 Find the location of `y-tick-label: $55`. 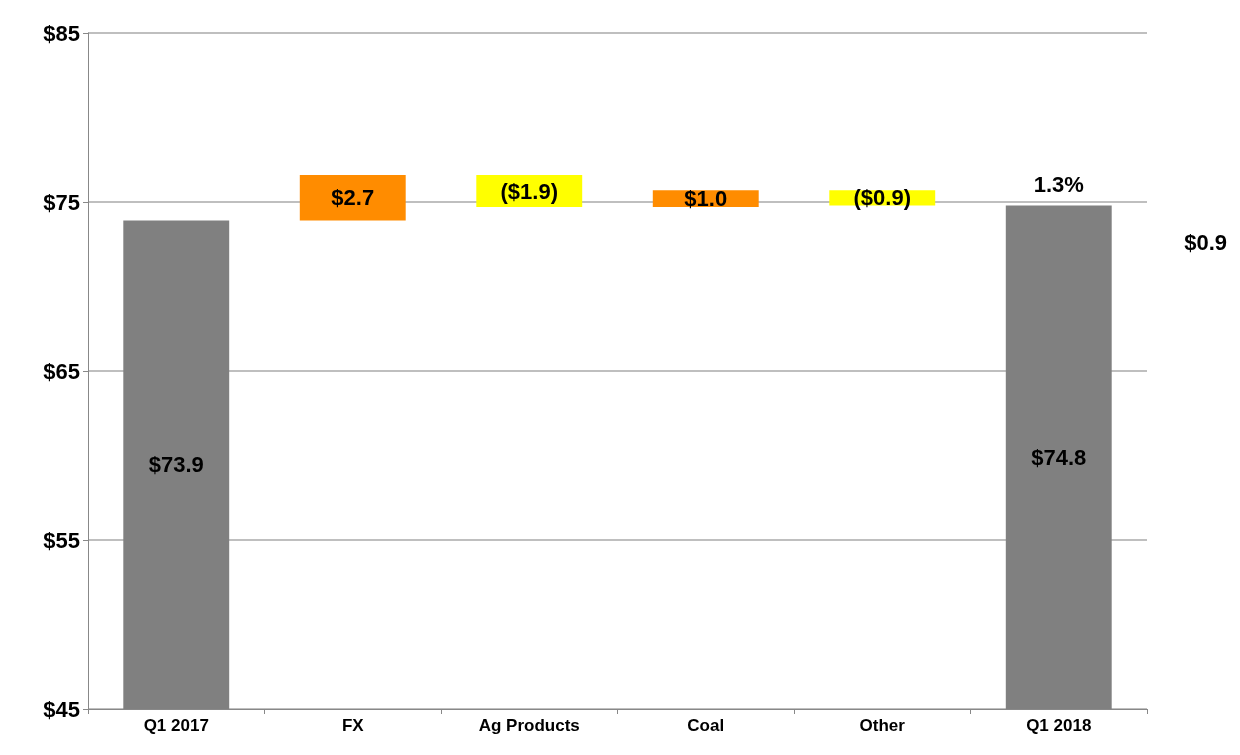

y-tick-label: $55 is located at coordinates (61, 540).